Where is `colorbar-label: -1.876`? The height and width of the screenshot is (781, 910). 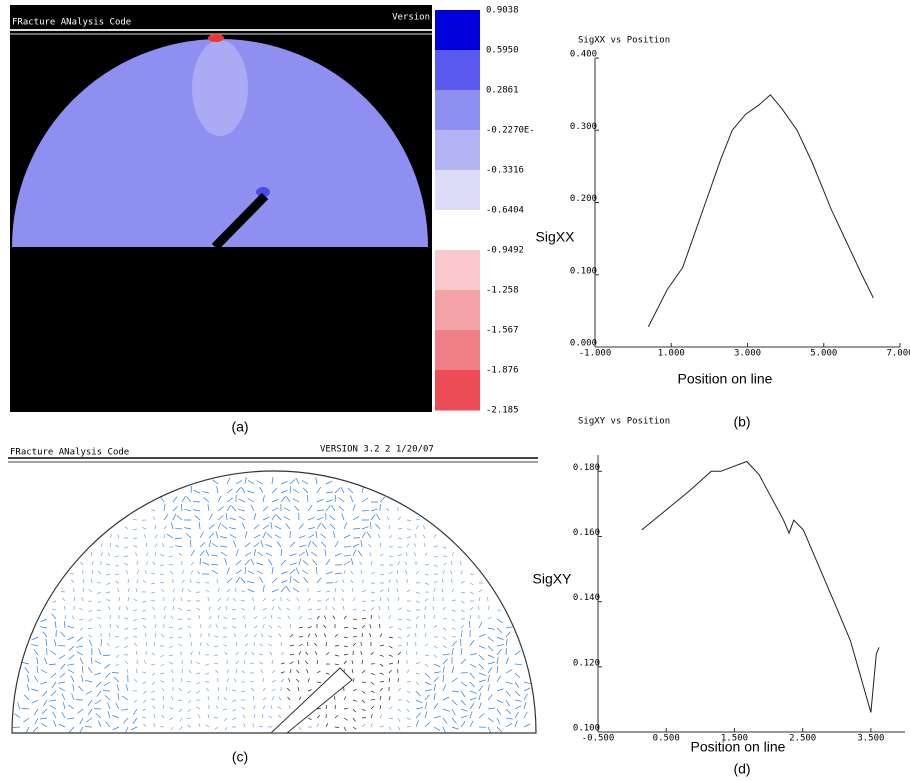 colorbar-label: -1.876 is located at coordinates (502, 371).